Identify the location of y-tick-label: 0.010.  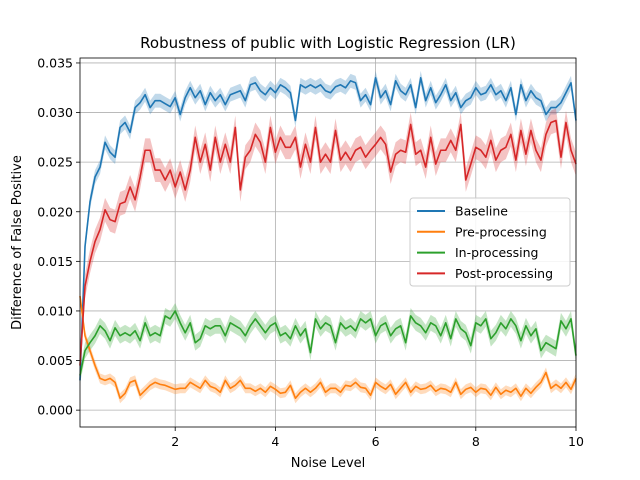
(55, 310).